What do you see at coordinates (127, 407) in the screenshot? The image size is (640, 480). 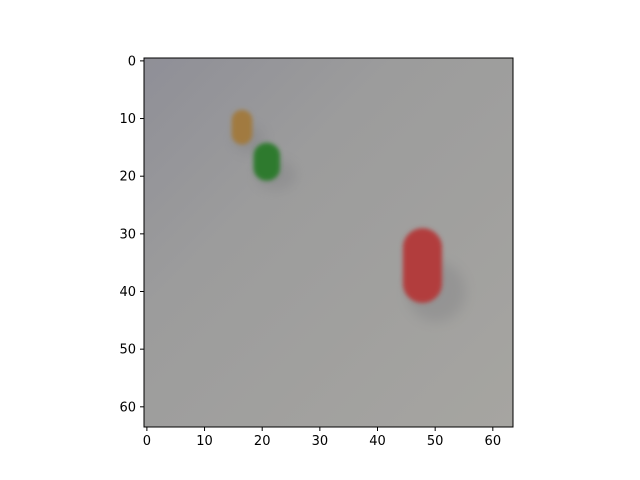 I see `y-tick-label: 60` at bounding box center [127, 407].